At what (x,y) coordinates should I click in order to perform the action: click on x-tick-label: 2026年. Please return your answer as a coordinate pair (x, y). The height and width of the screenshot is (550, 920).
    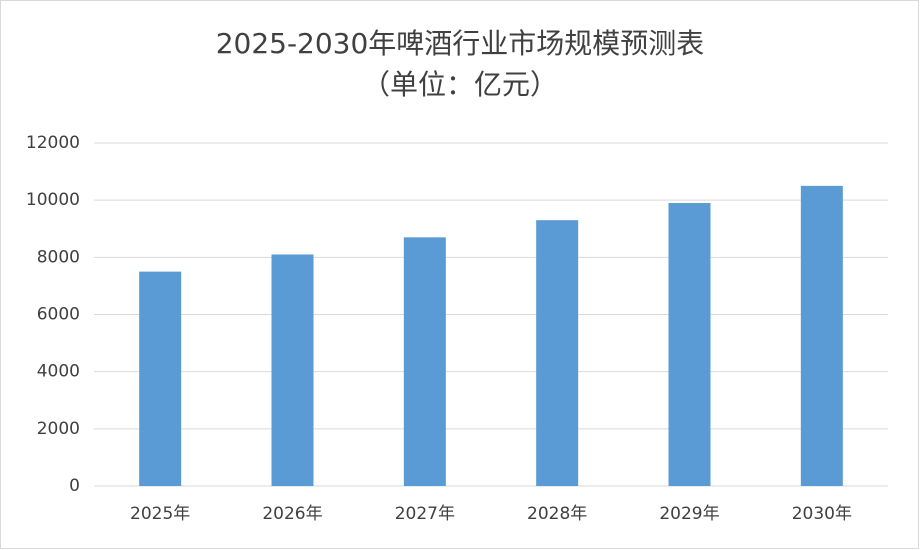
    Looking at the image, I should click on (292, 514).